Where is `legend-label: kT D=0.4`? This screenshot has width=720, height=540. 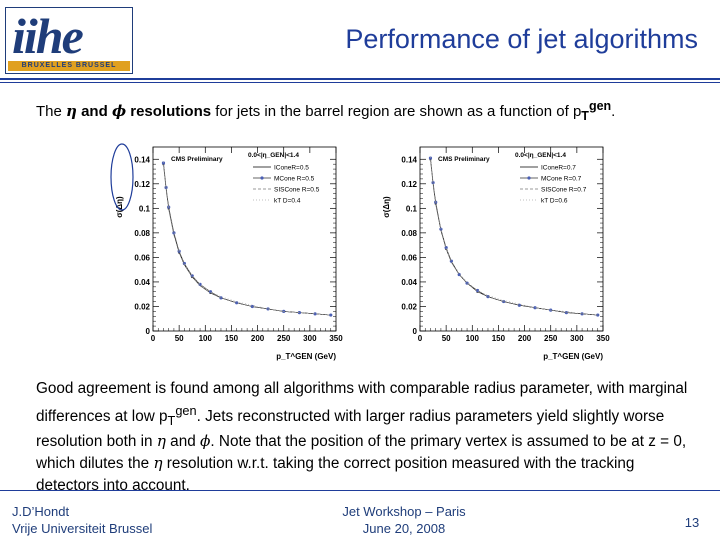
legend-label: kT D=0.4 is located at coordinates (287, 201).